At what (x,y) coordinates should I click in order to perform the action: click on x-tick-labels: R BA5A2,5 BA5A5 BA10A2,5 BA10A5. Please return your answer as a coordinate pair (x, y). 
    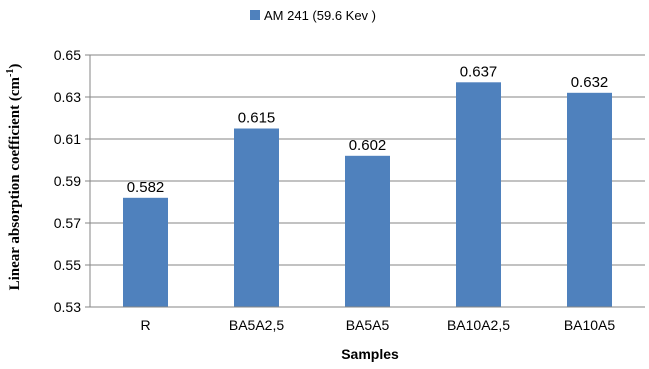
    Looking at the image, I should click on (377, 325).